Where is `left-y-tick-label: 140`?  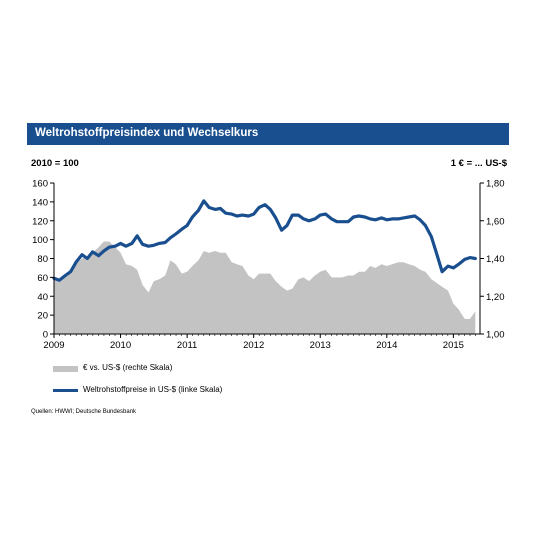
left-y-tick-label: 140 is located at coordinates (40, 202).